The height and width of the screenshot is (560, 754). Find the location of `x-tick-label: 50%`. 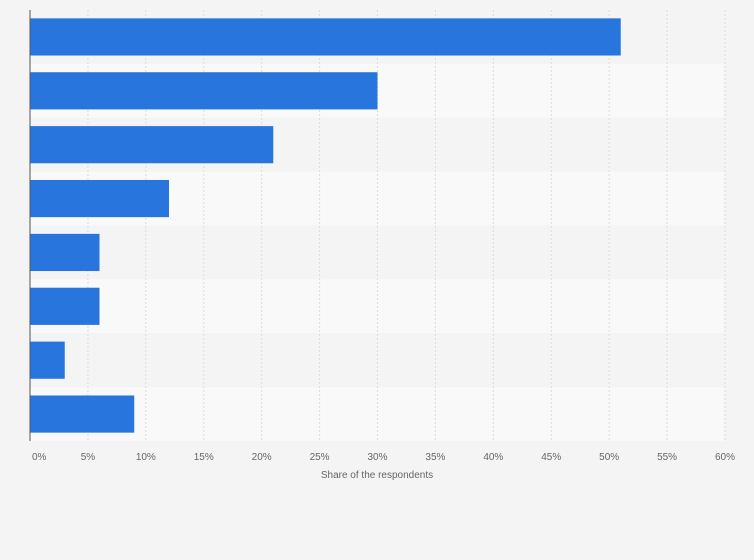

x-tick-label: 50% is located at coordinates (609, 457).